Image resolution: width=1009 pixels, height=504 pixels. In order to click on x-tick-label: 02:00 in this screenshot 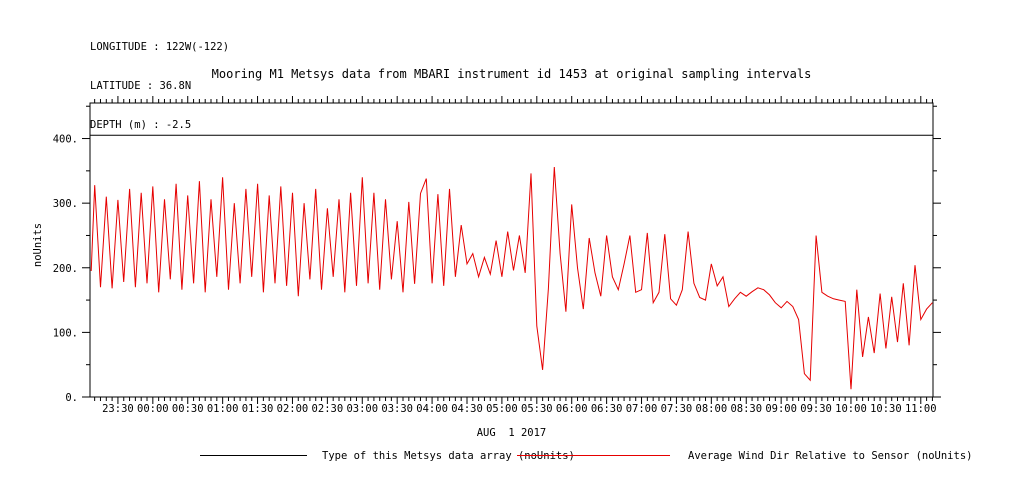, I will do `click(293, 409)`.